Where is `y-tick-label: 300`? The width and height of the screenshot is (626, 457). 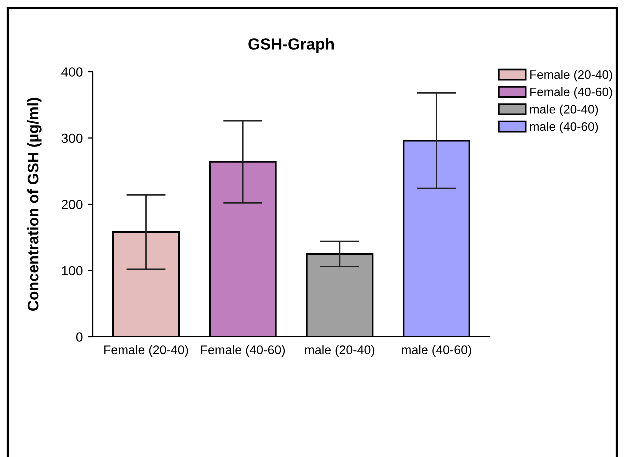
y-tick-label: 300 is located at coordinates (72, 139).